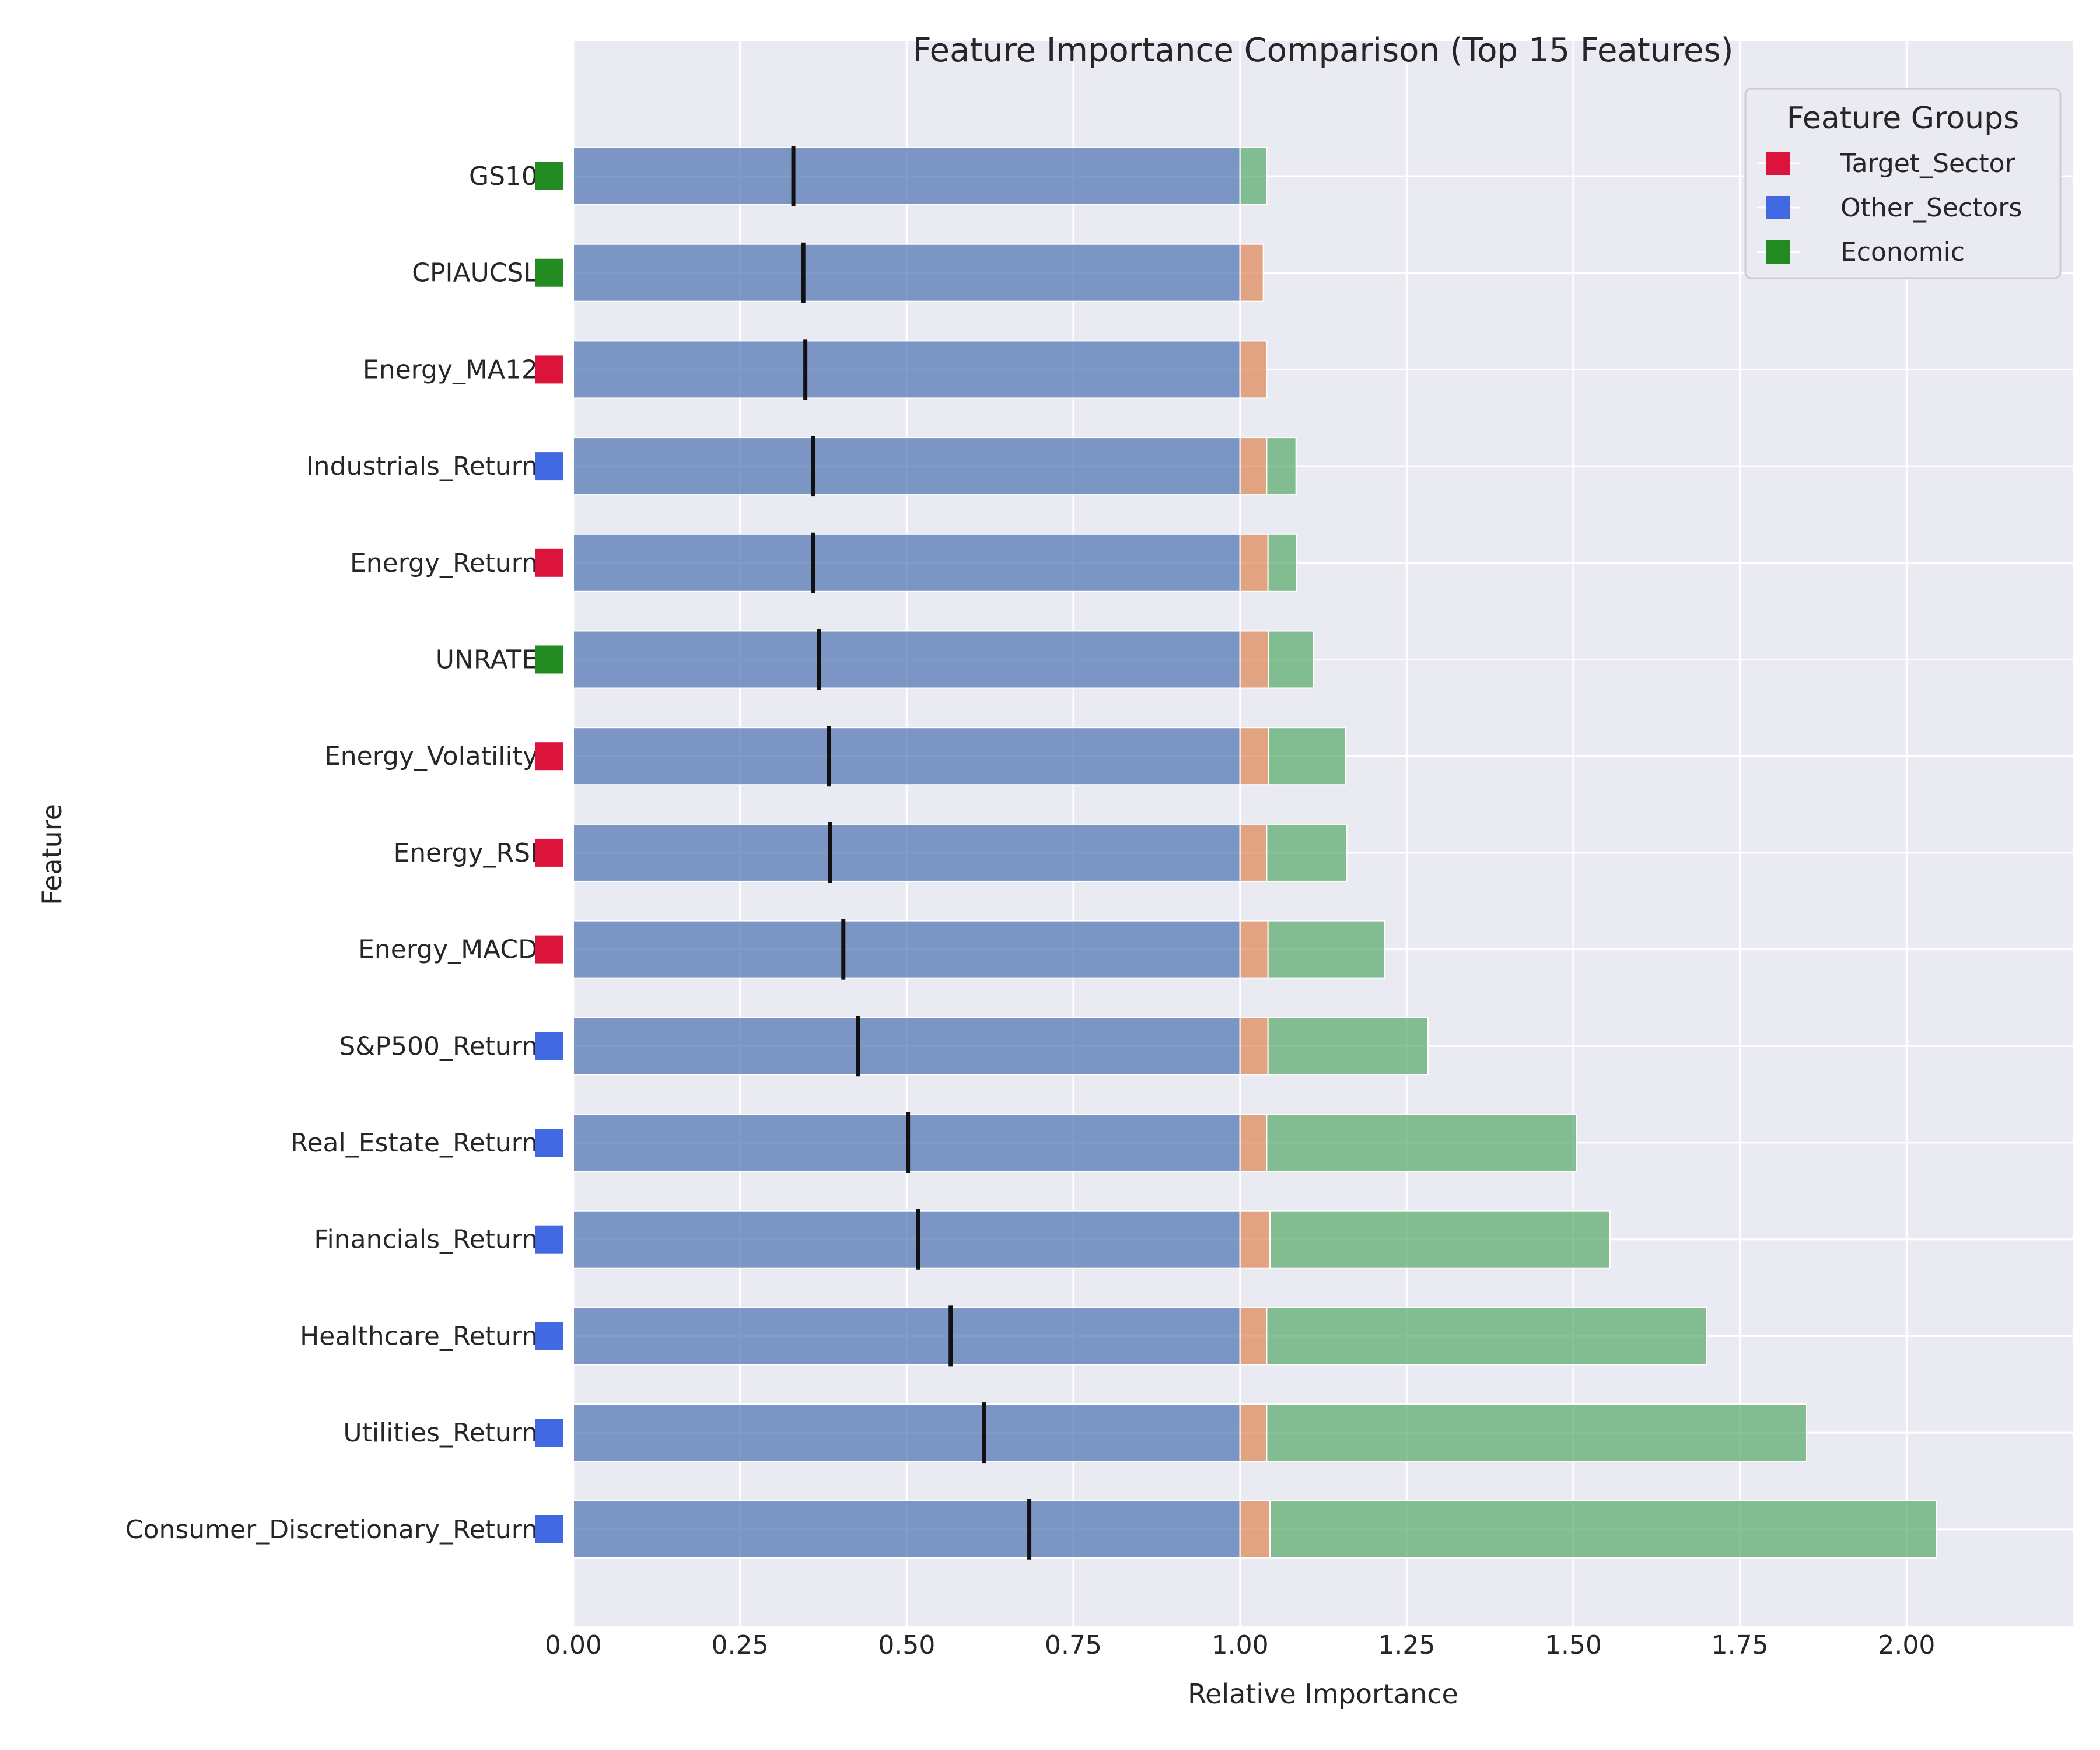 Image resolution: width=2100 pixels, height=1750 pixels. What do you see at coordinates (448, 950) in the screenshot?
I see `y-tick-label: Energy_MACD` at bounding box center [448, 950].